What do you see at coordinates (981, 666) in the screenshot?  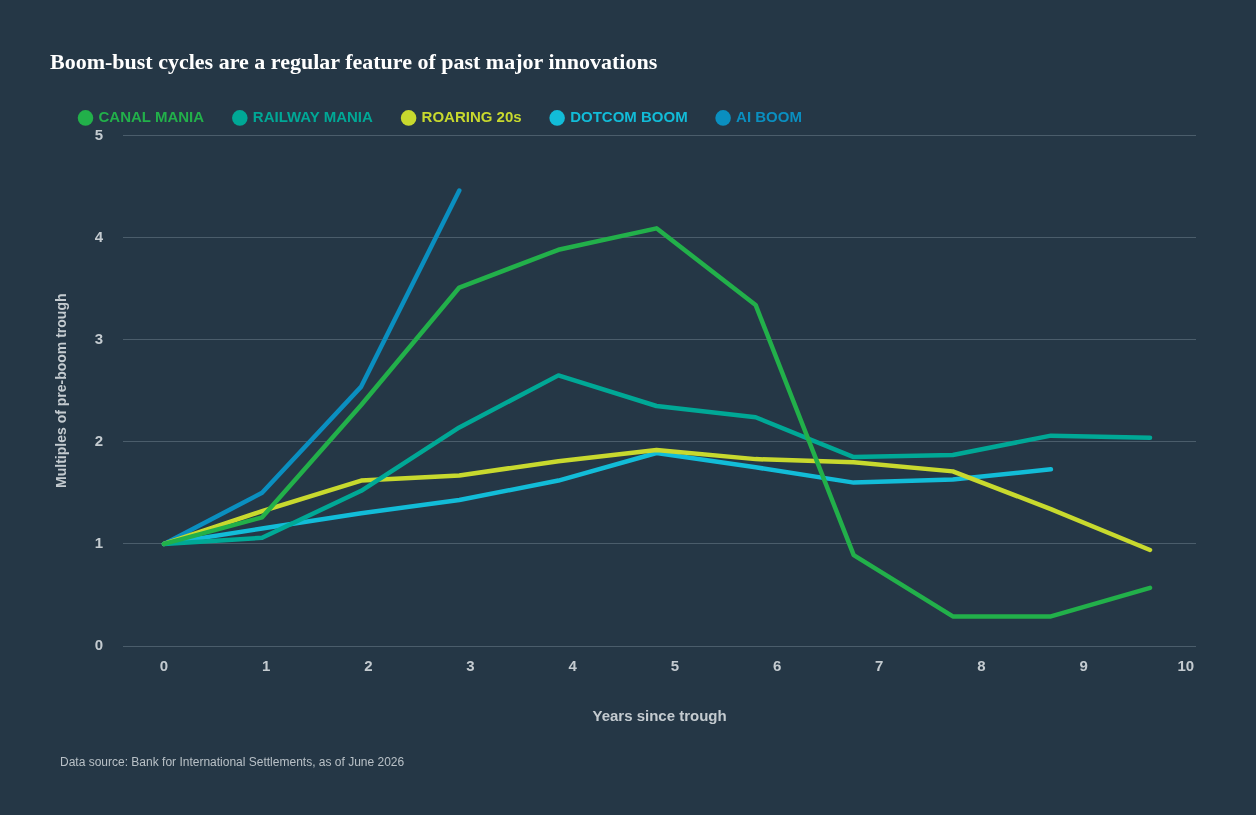 I see `x-tick-label: 8` at bounding box center [981, 666].